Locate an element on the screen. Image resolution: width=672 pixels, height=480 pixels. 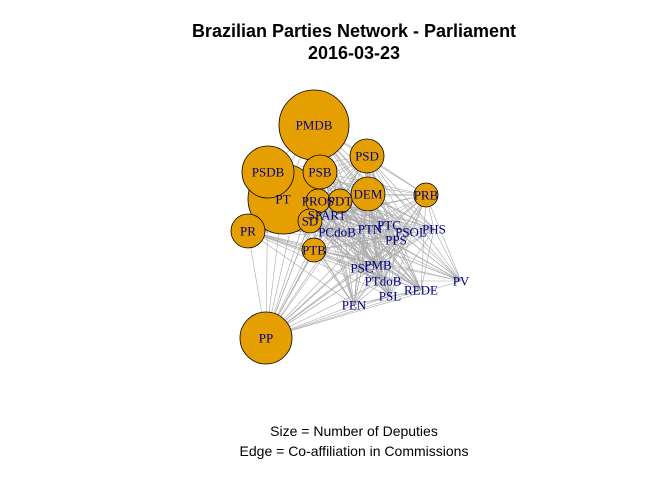
edge-psol-pen is located at coordinates (382, 268).